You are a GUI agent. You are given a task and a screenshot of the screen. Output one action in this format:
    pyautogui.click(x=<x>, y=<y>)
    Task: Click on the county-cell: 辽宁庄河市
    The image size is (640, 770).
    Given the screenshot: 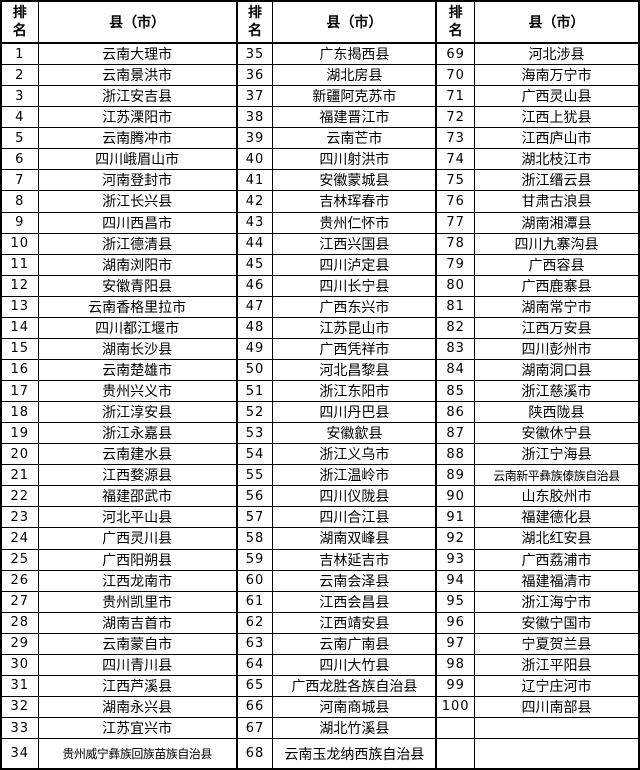 What is the action you would take?
    pyautogui.click(x=556, y=685)
    